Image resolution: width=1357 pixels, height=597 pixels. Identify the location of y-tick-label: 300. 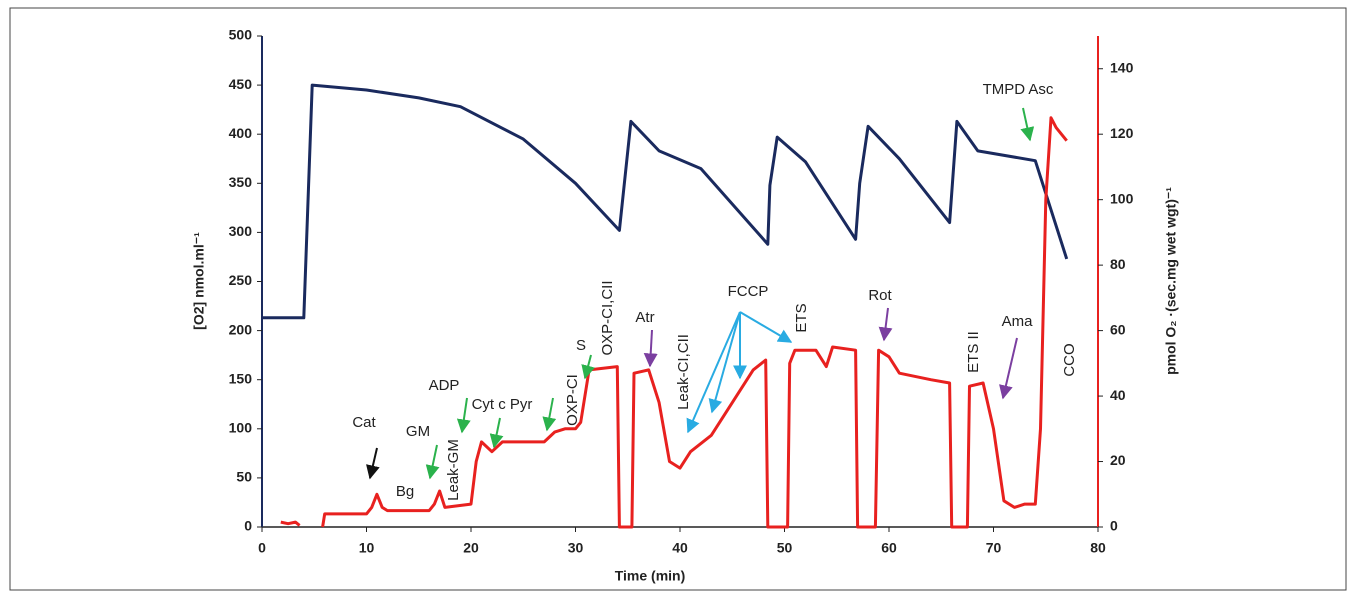
(241, 231).